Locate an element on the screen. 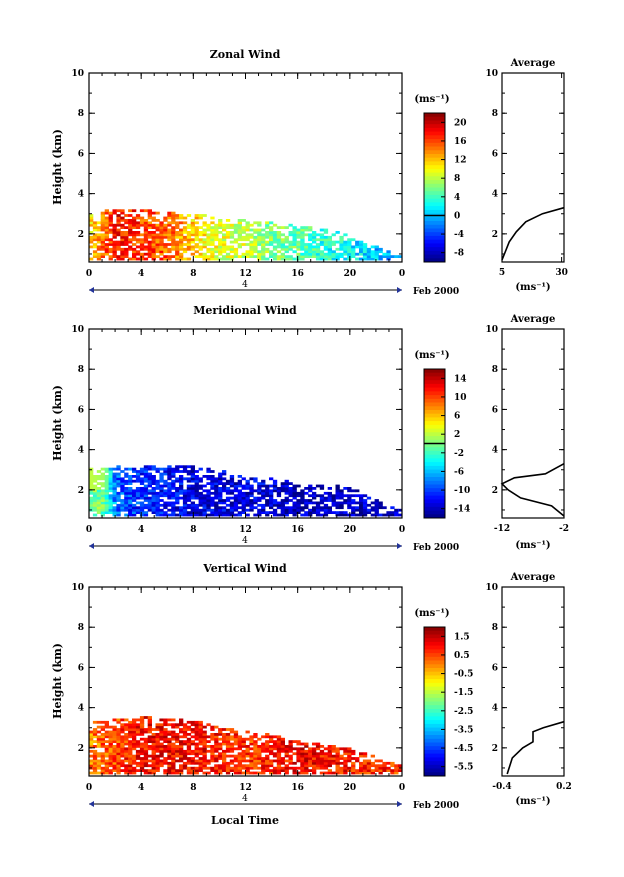  average-profile-line is located at coordinates (533, 233).